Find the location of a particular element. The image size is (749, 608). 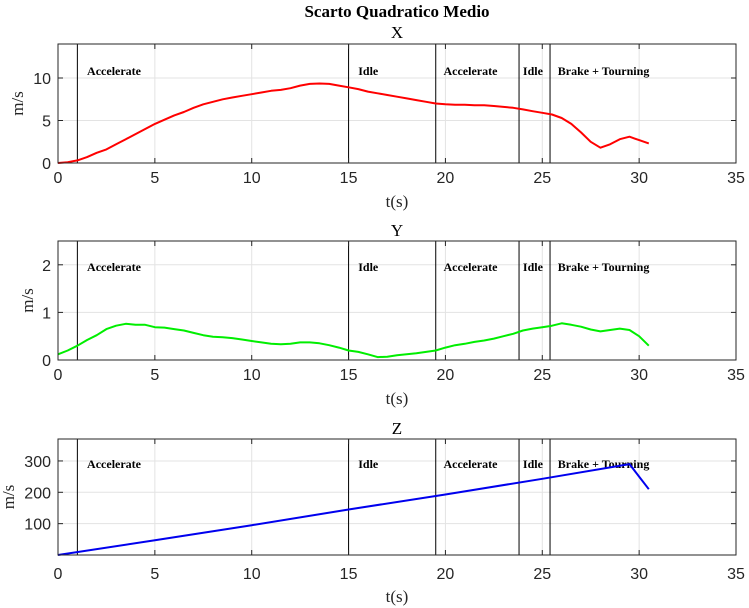

y-tick-label: 300 is located at coordinates (37, 462).